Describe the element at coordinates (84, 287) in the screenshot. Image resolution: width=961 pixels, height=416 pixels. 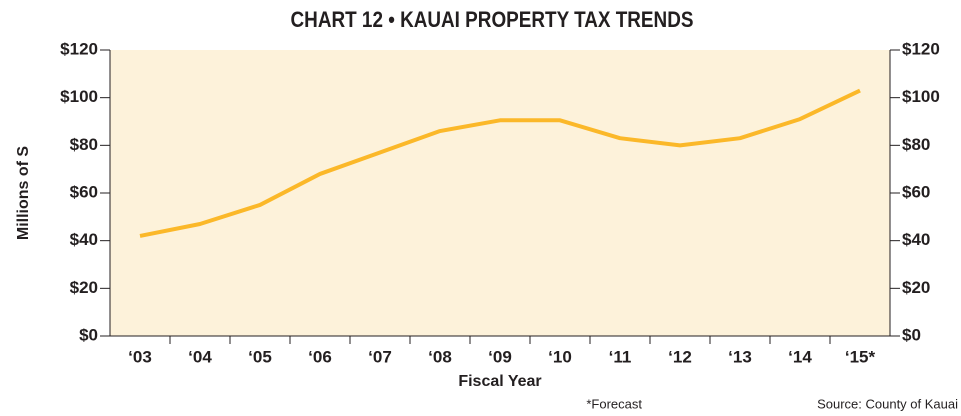
I see `y-tick-label: $20` at that location.